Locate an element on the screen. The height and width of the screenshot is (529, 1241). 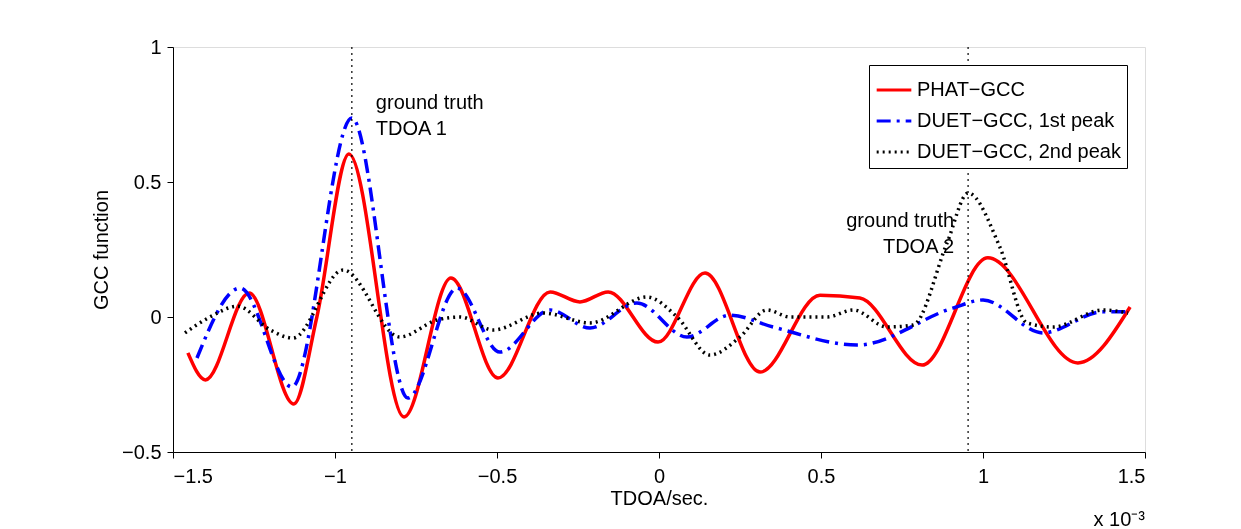
x-tick-label: −1.5 is located at coordinates (193, 475).